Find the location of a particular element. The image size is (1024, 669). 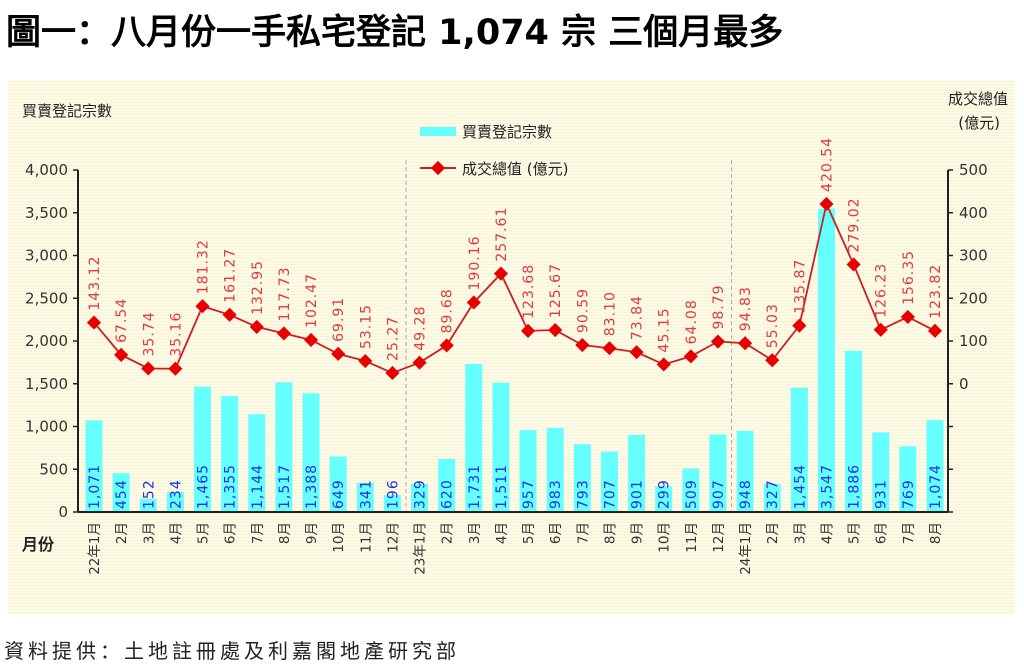

bar-value-label: 1,074 is located at coordinates (936, 486).